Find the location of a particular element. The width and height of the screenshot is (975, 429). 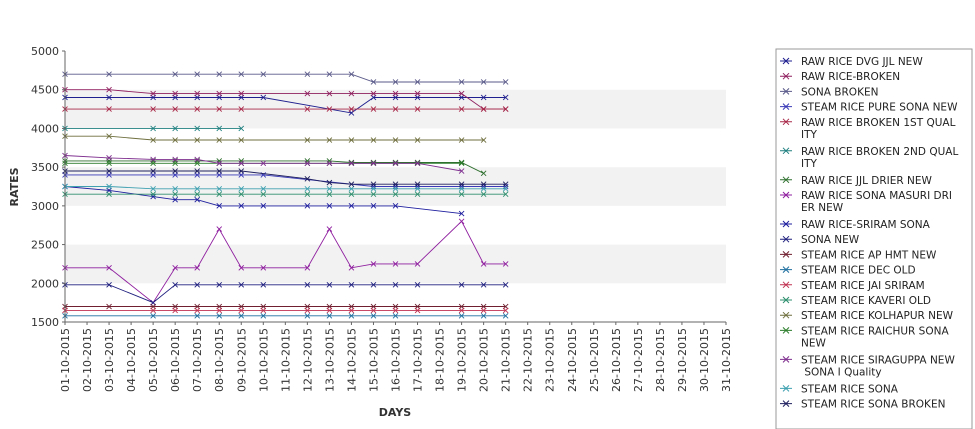

legend-item: STEAM RICE SONA BROKEN is located at coordinates (862, 405).